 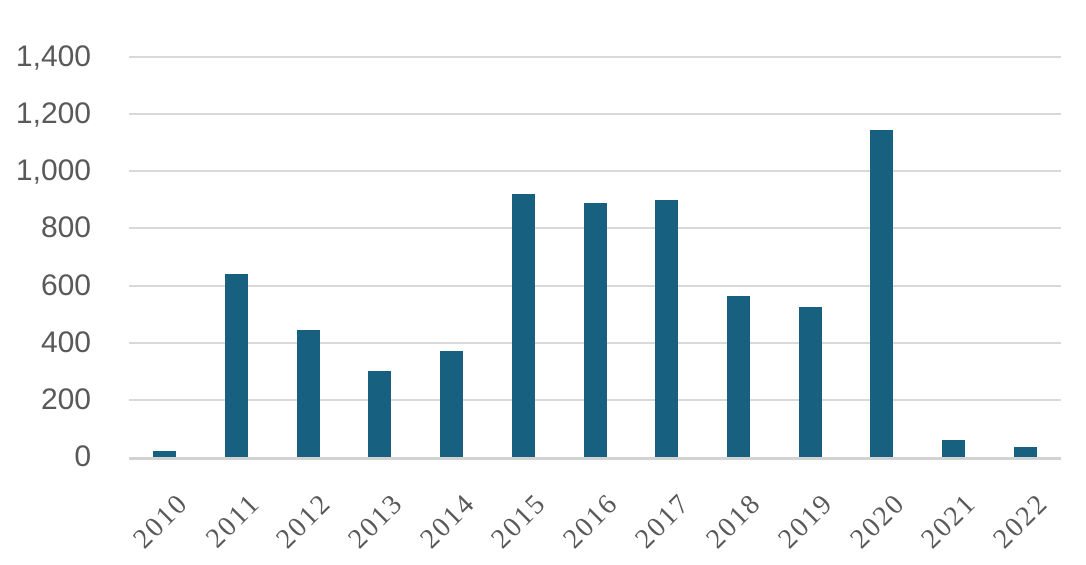 What do you see at coordinates (53, 56) in the screenshot?
I see `y-tick-label-1400: 1,400` at bounding box center [53, 56].